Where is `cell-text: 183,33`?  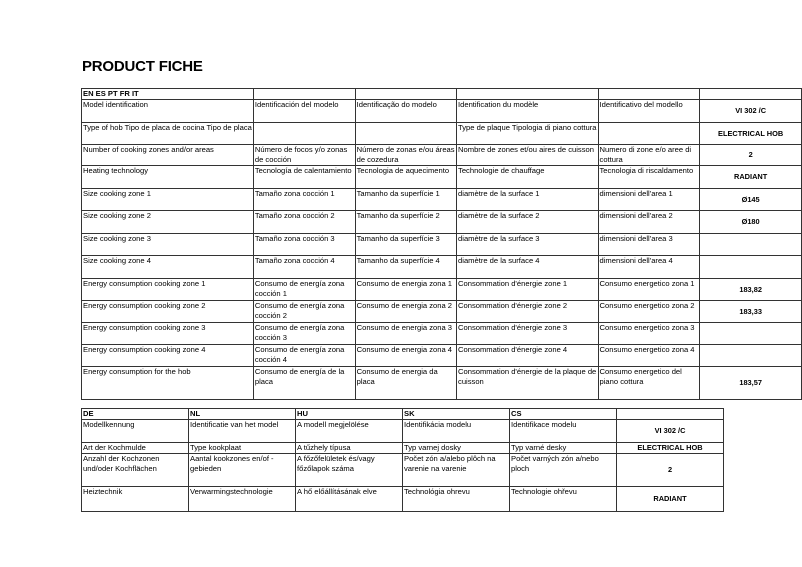 cell-text: 183,33 is located at coordinates (750, 311).